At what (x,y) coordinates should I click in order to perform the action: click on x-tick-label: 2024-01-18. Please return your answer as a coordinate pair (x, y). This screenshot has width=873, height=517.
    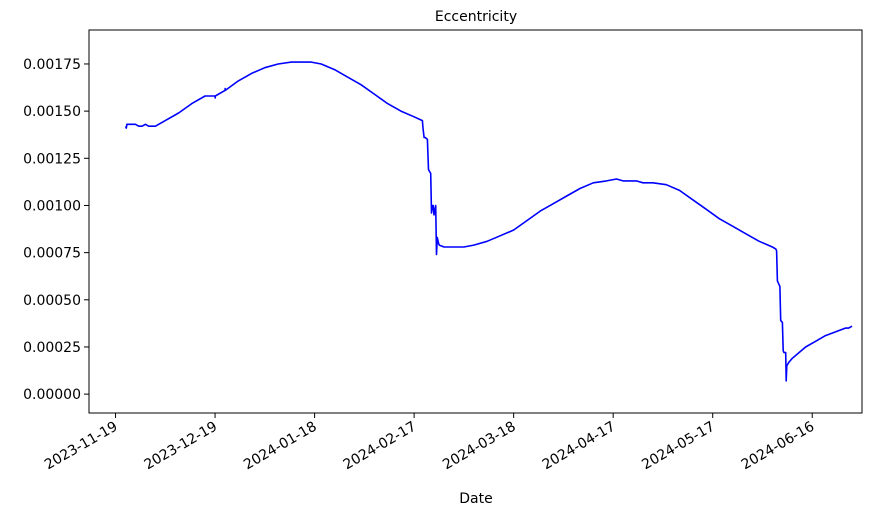
    Looking at the image, I should click on (280, 446).